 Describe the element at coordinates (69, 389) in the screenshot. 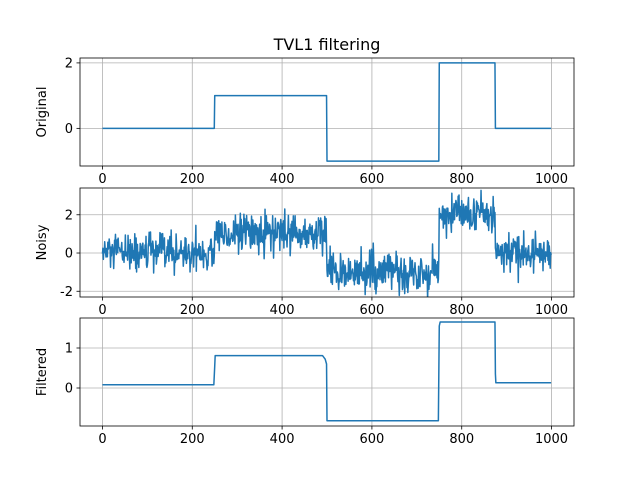

I see `filtered-ytick-label: 0` at that location.